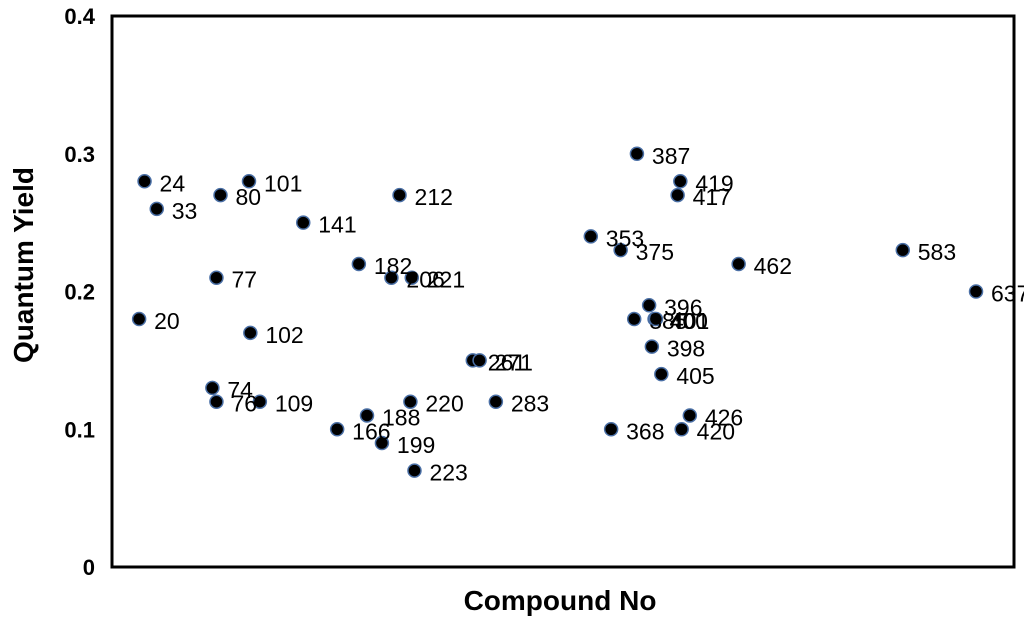  I want to click on data-point-label: 109, so click(294, 404).